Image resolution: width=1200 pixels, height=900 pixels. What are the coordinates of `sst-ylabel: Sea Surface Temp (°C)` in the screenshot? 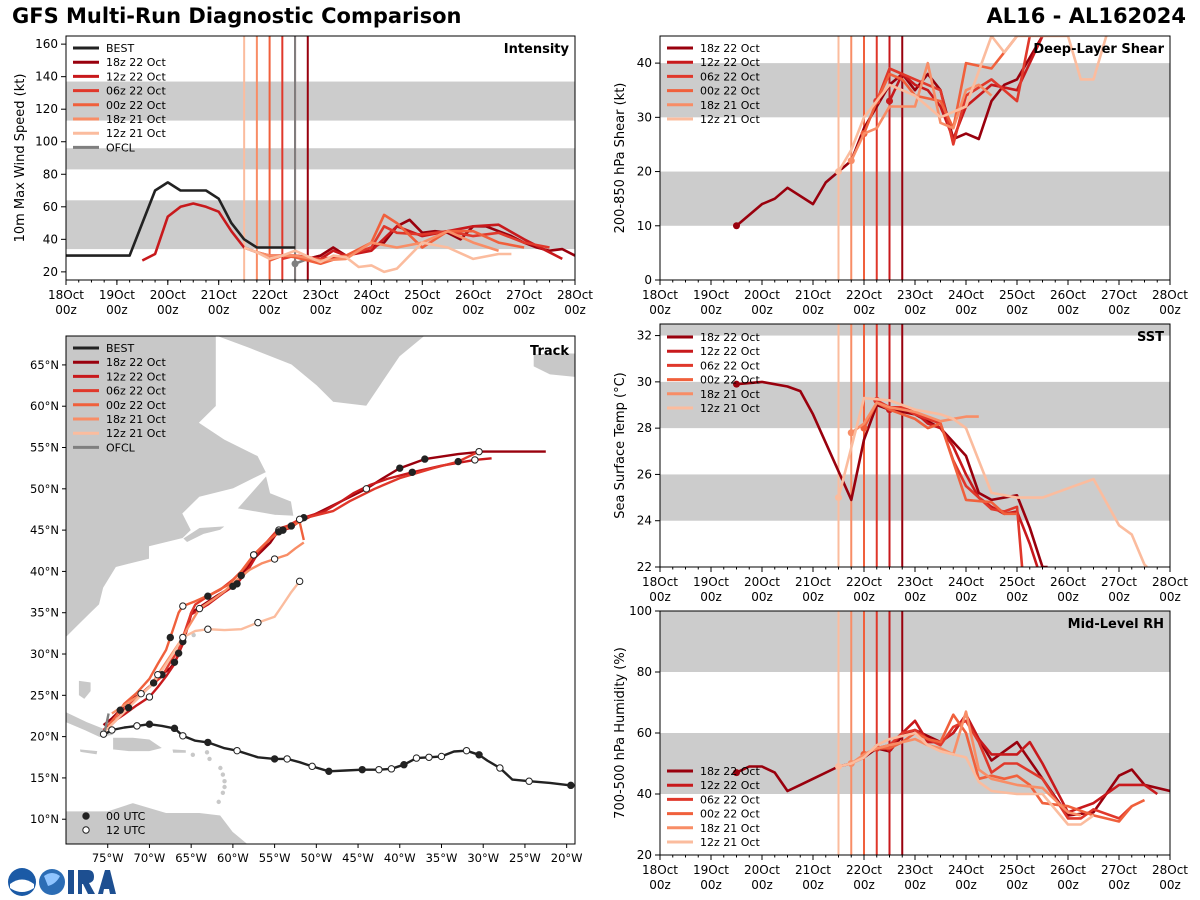 It's located at (620, 445).